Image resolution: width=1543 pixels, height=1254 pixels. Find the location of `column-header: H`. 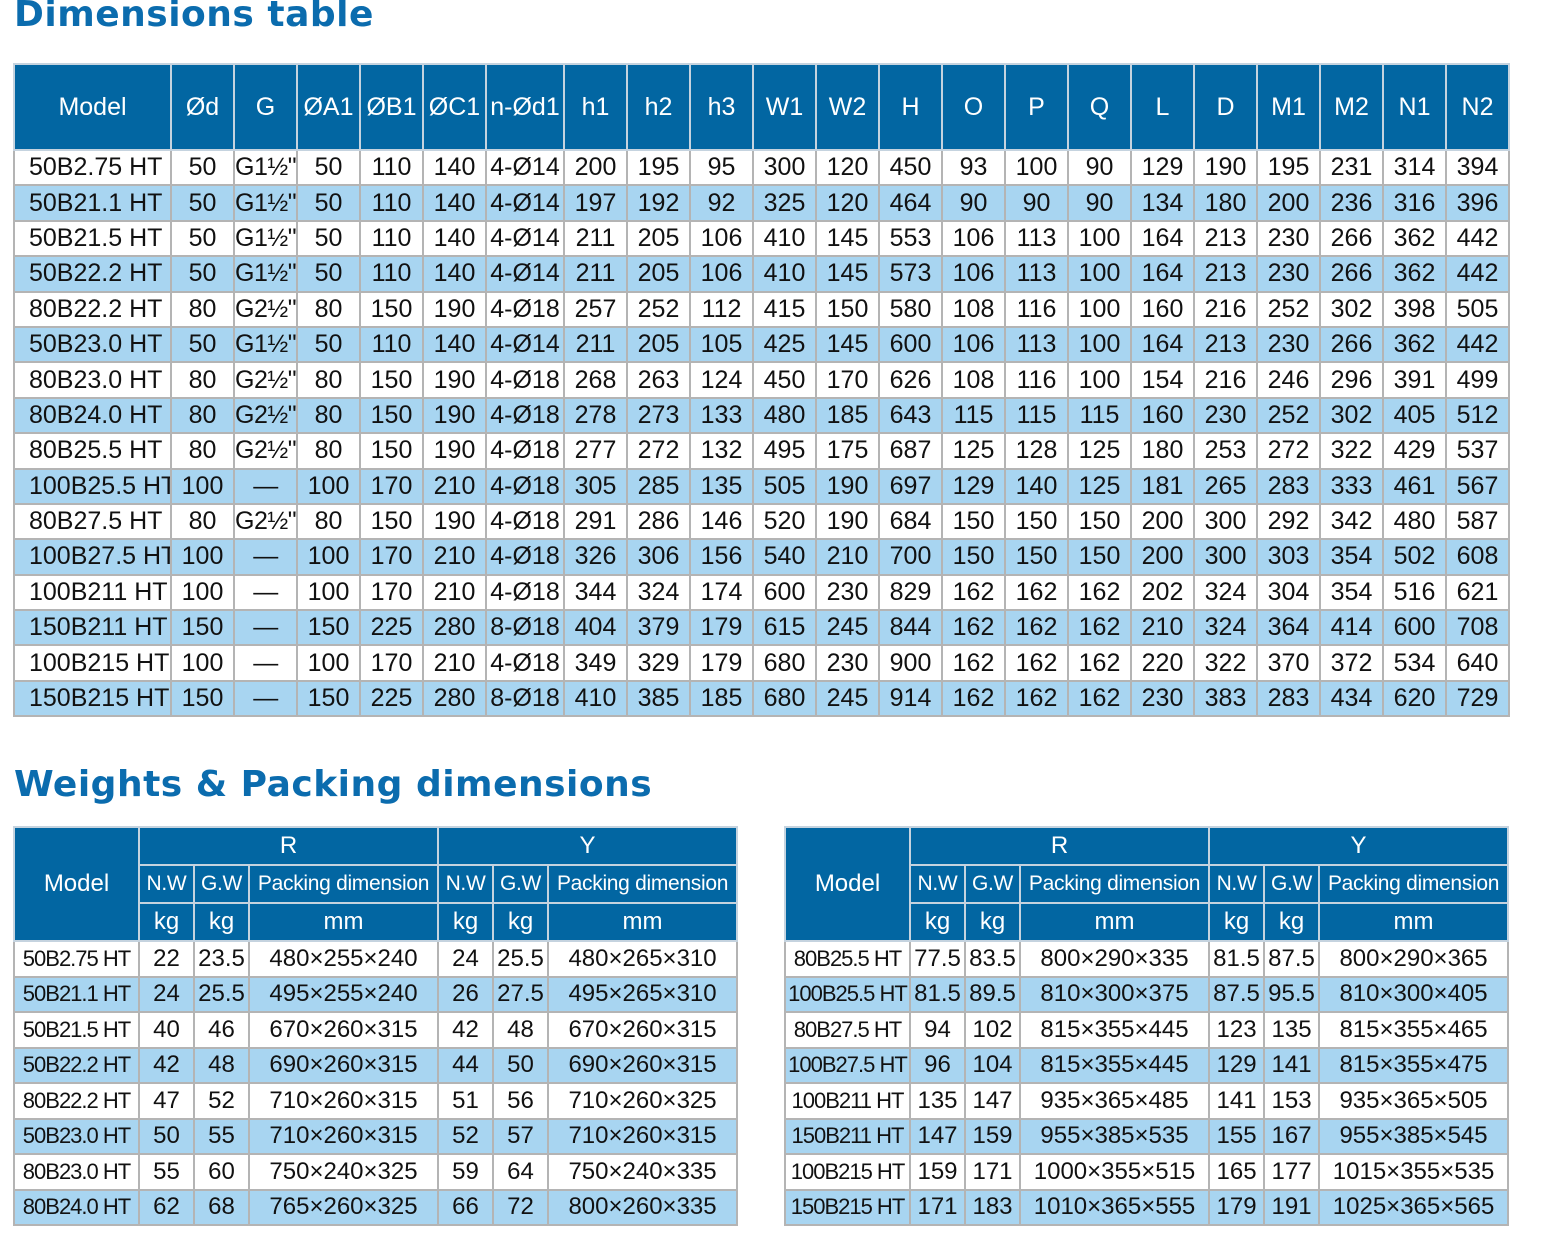

column-header: H is located at coordinates (910, 107).